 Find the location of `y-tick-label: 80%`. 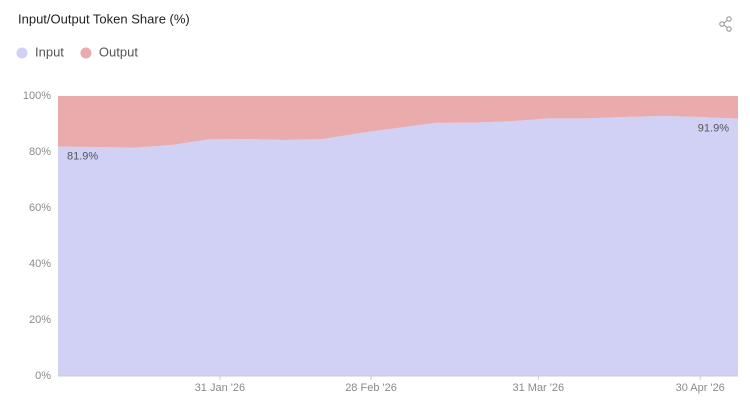

y-tick-label: 80% is located at coordinates (40, 152).